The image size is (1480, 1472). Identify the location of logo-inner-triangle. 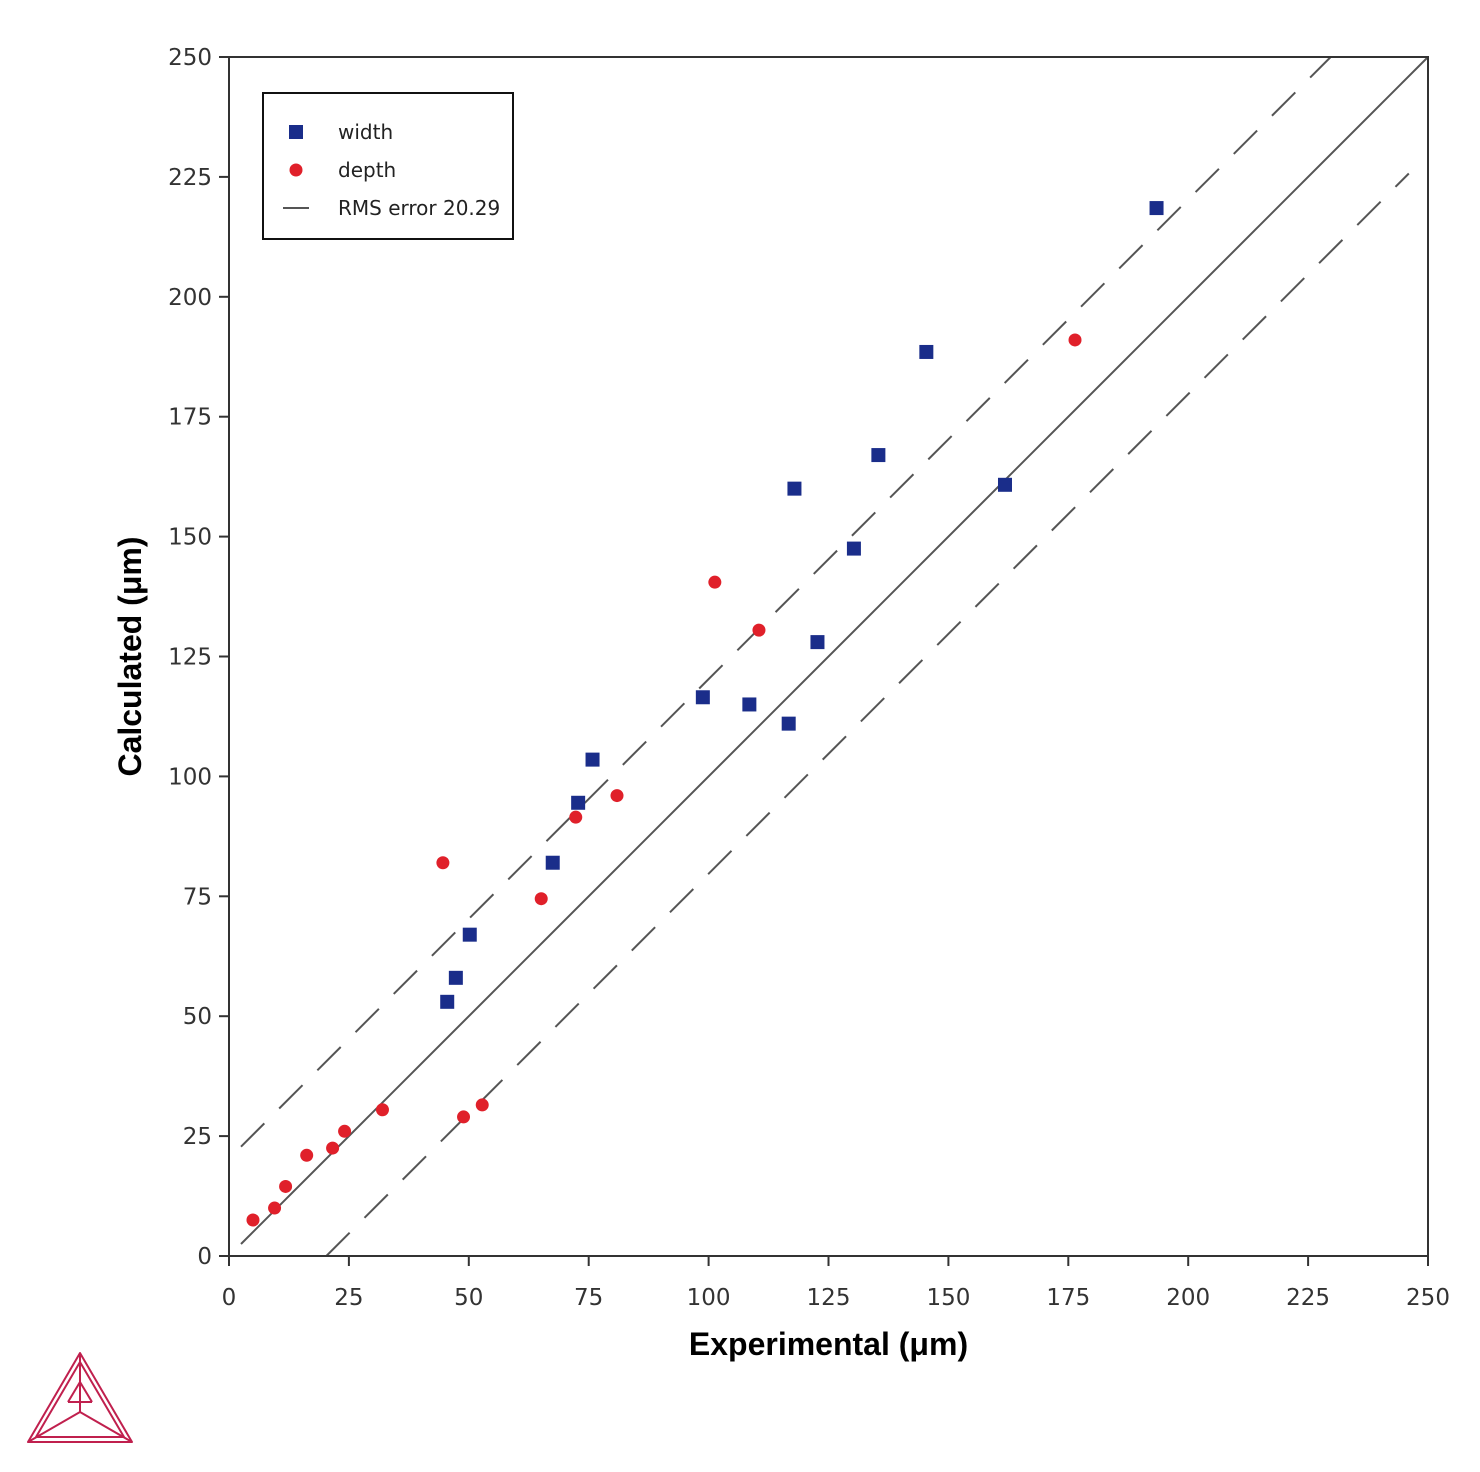
(80, 1399).